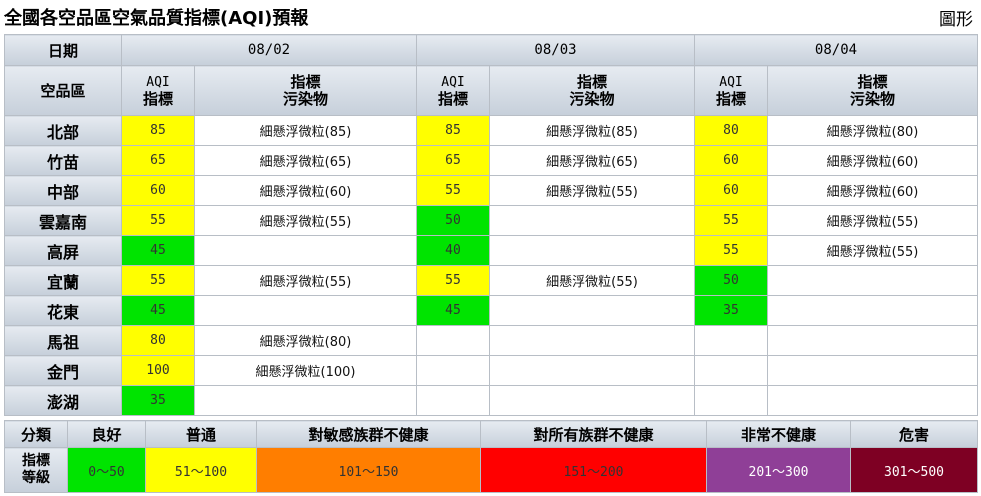 This screenshot has width=981, height=496. I want to click on region-row: 馬祖 80 細懸浮微粒(80), so click(491, 340).